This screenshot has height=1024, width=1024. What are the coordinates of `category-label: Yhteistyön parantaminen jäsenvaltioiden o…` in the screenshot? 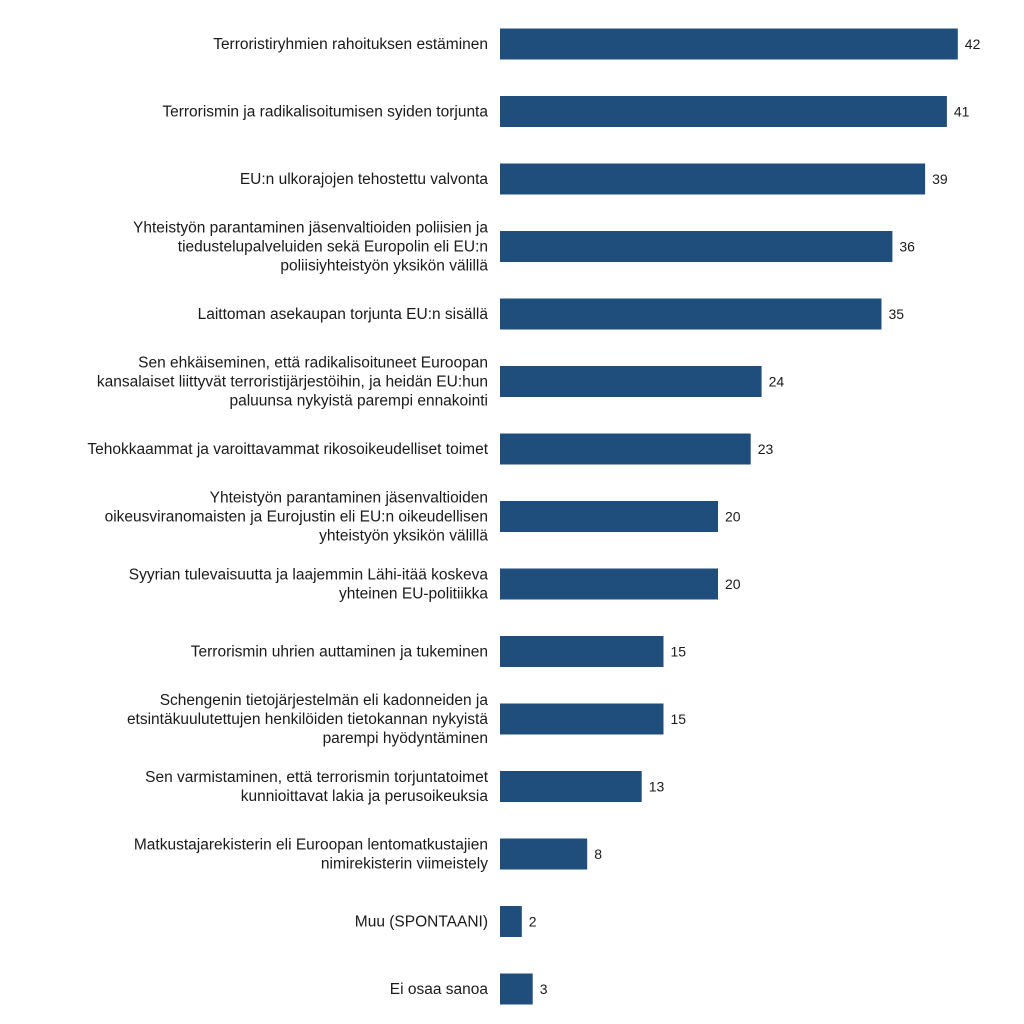 It's located at (297, 517).